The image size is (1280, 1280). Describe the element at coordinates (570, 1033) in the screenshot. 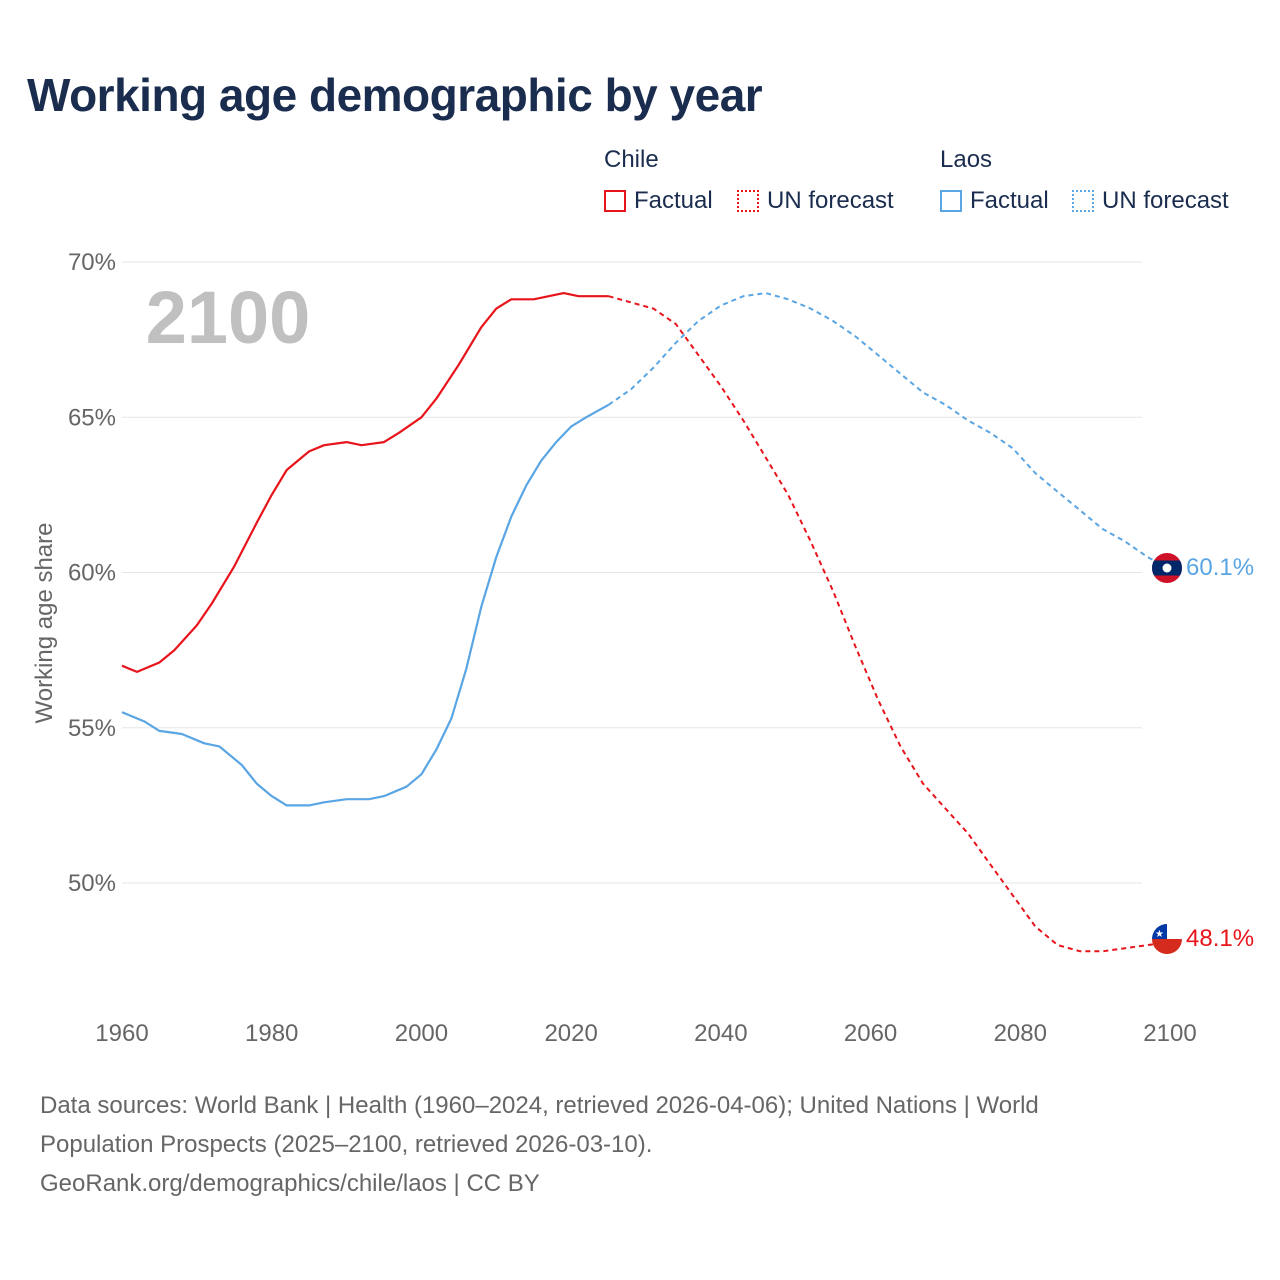

I see `x-tick-label: 2020` at that location.